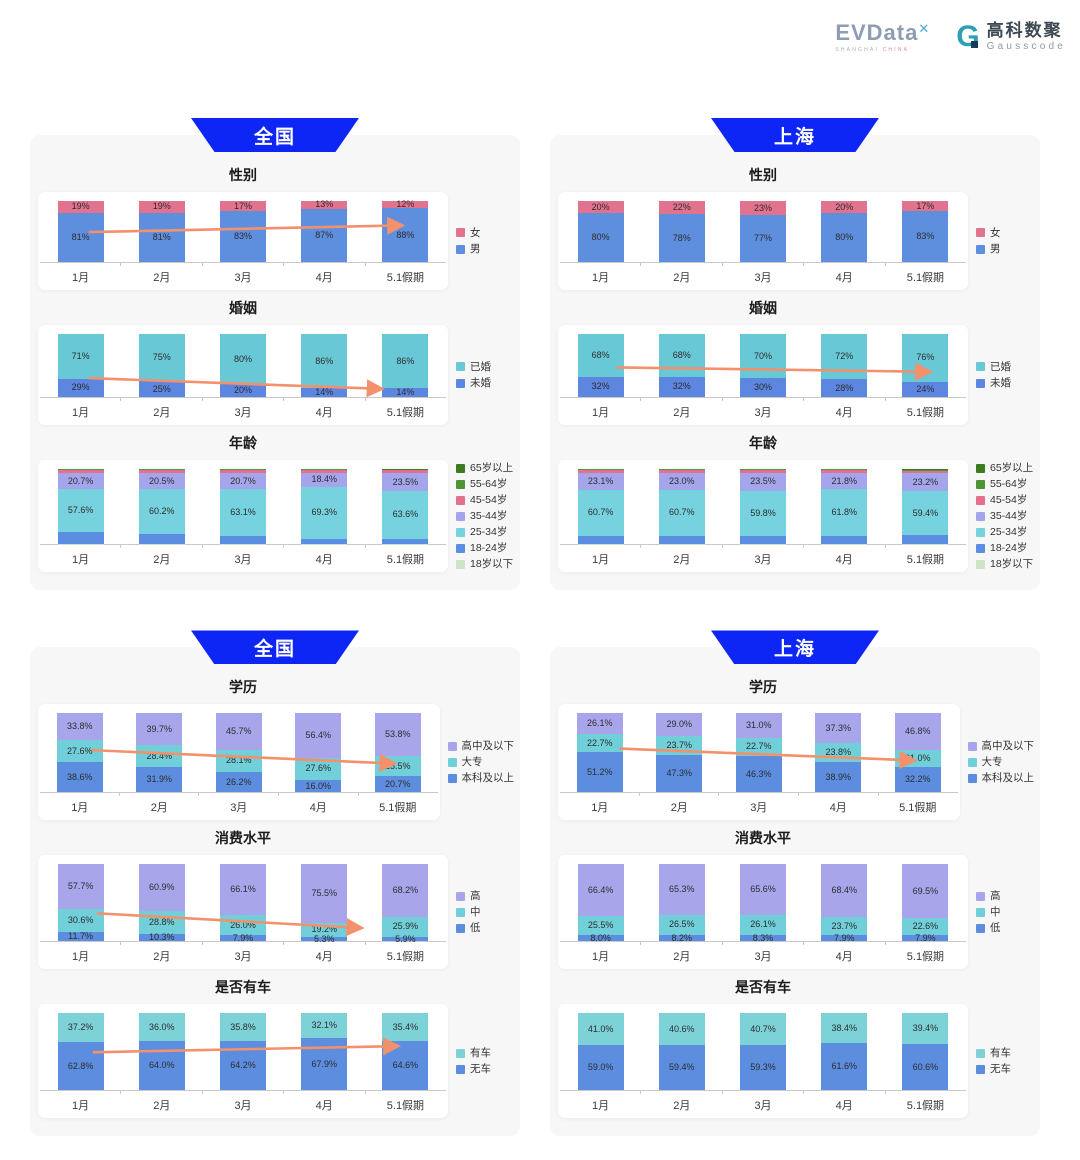 The image size is (1080, 1160). I want to click on stacked-bar: 31.0% 22.7% 46.3%, so click(758, 753).